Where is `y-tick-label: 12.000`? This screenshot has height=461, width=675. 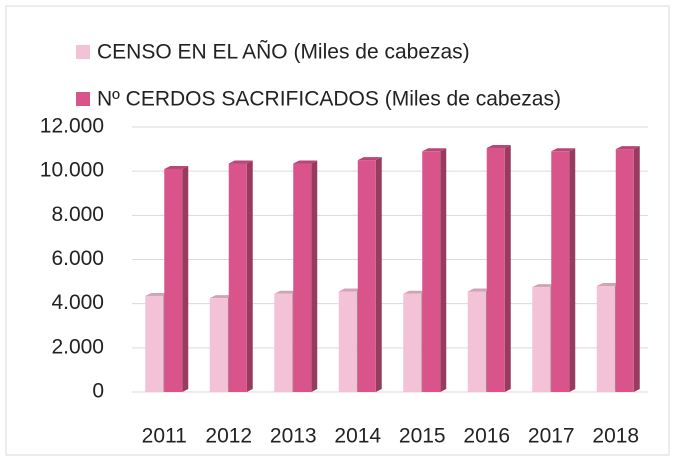
y-tick-label: 12.000 is located at coordinates (72, 126).